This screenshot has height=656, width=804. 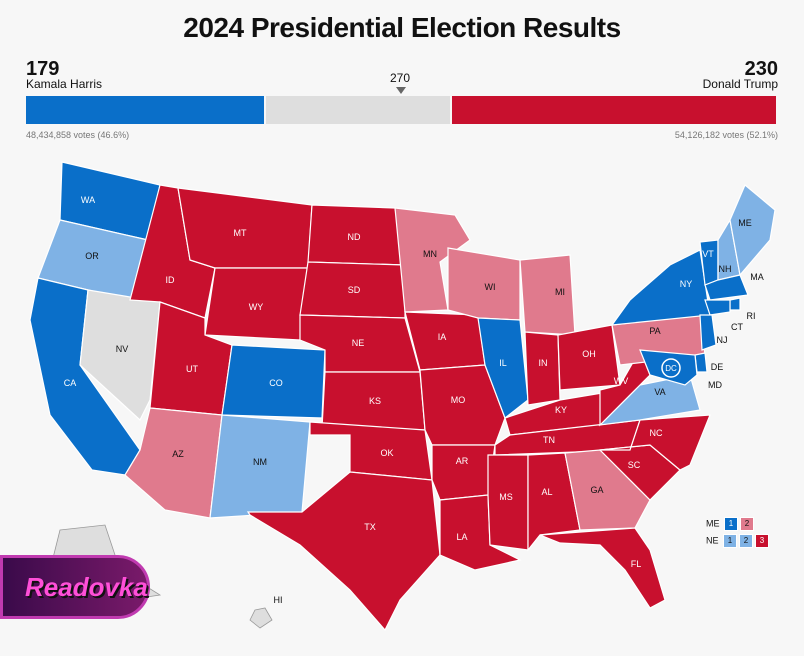 What do you see at coordinates (260, 462) in the screenshot?
I see `label-NM: NM` at bounding box center [260, 462].